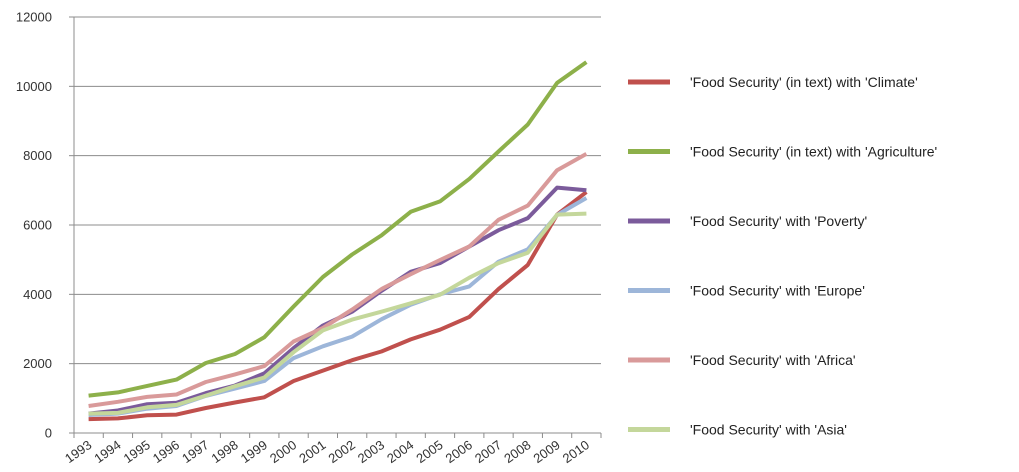  I want to click on x-tick-label: 2001, so click(312, 451).